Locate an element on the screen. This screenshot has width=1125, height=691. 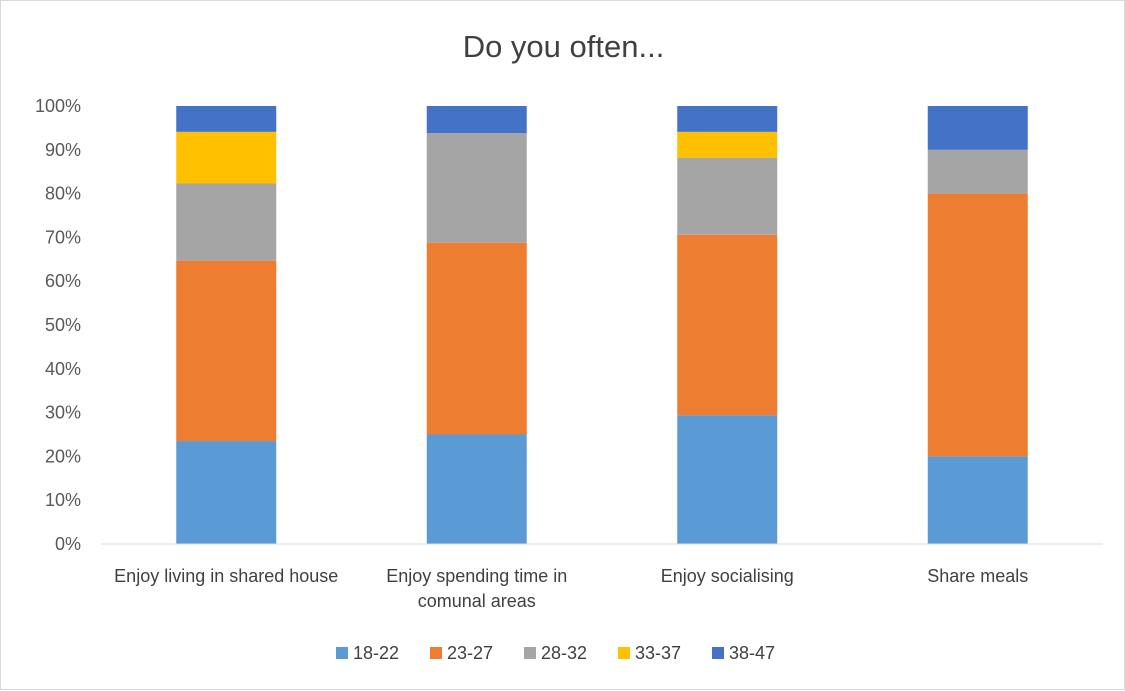
legend-label: 38-47 is located at coordinates (752, 653).